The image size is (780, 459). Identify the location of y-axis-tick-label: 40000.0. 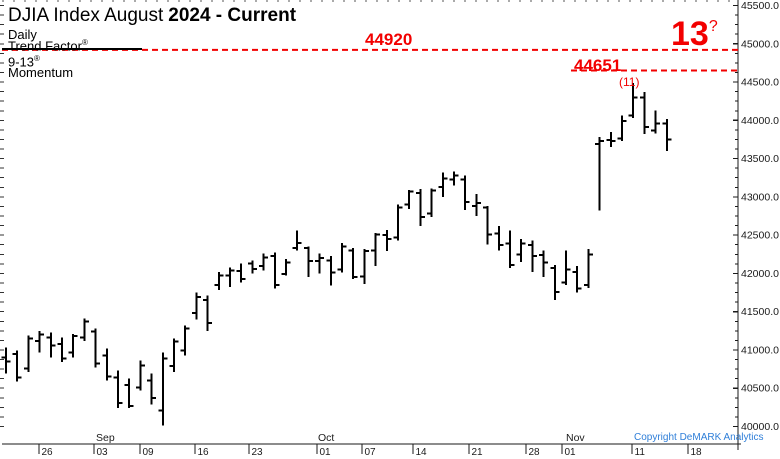
(760, 427).